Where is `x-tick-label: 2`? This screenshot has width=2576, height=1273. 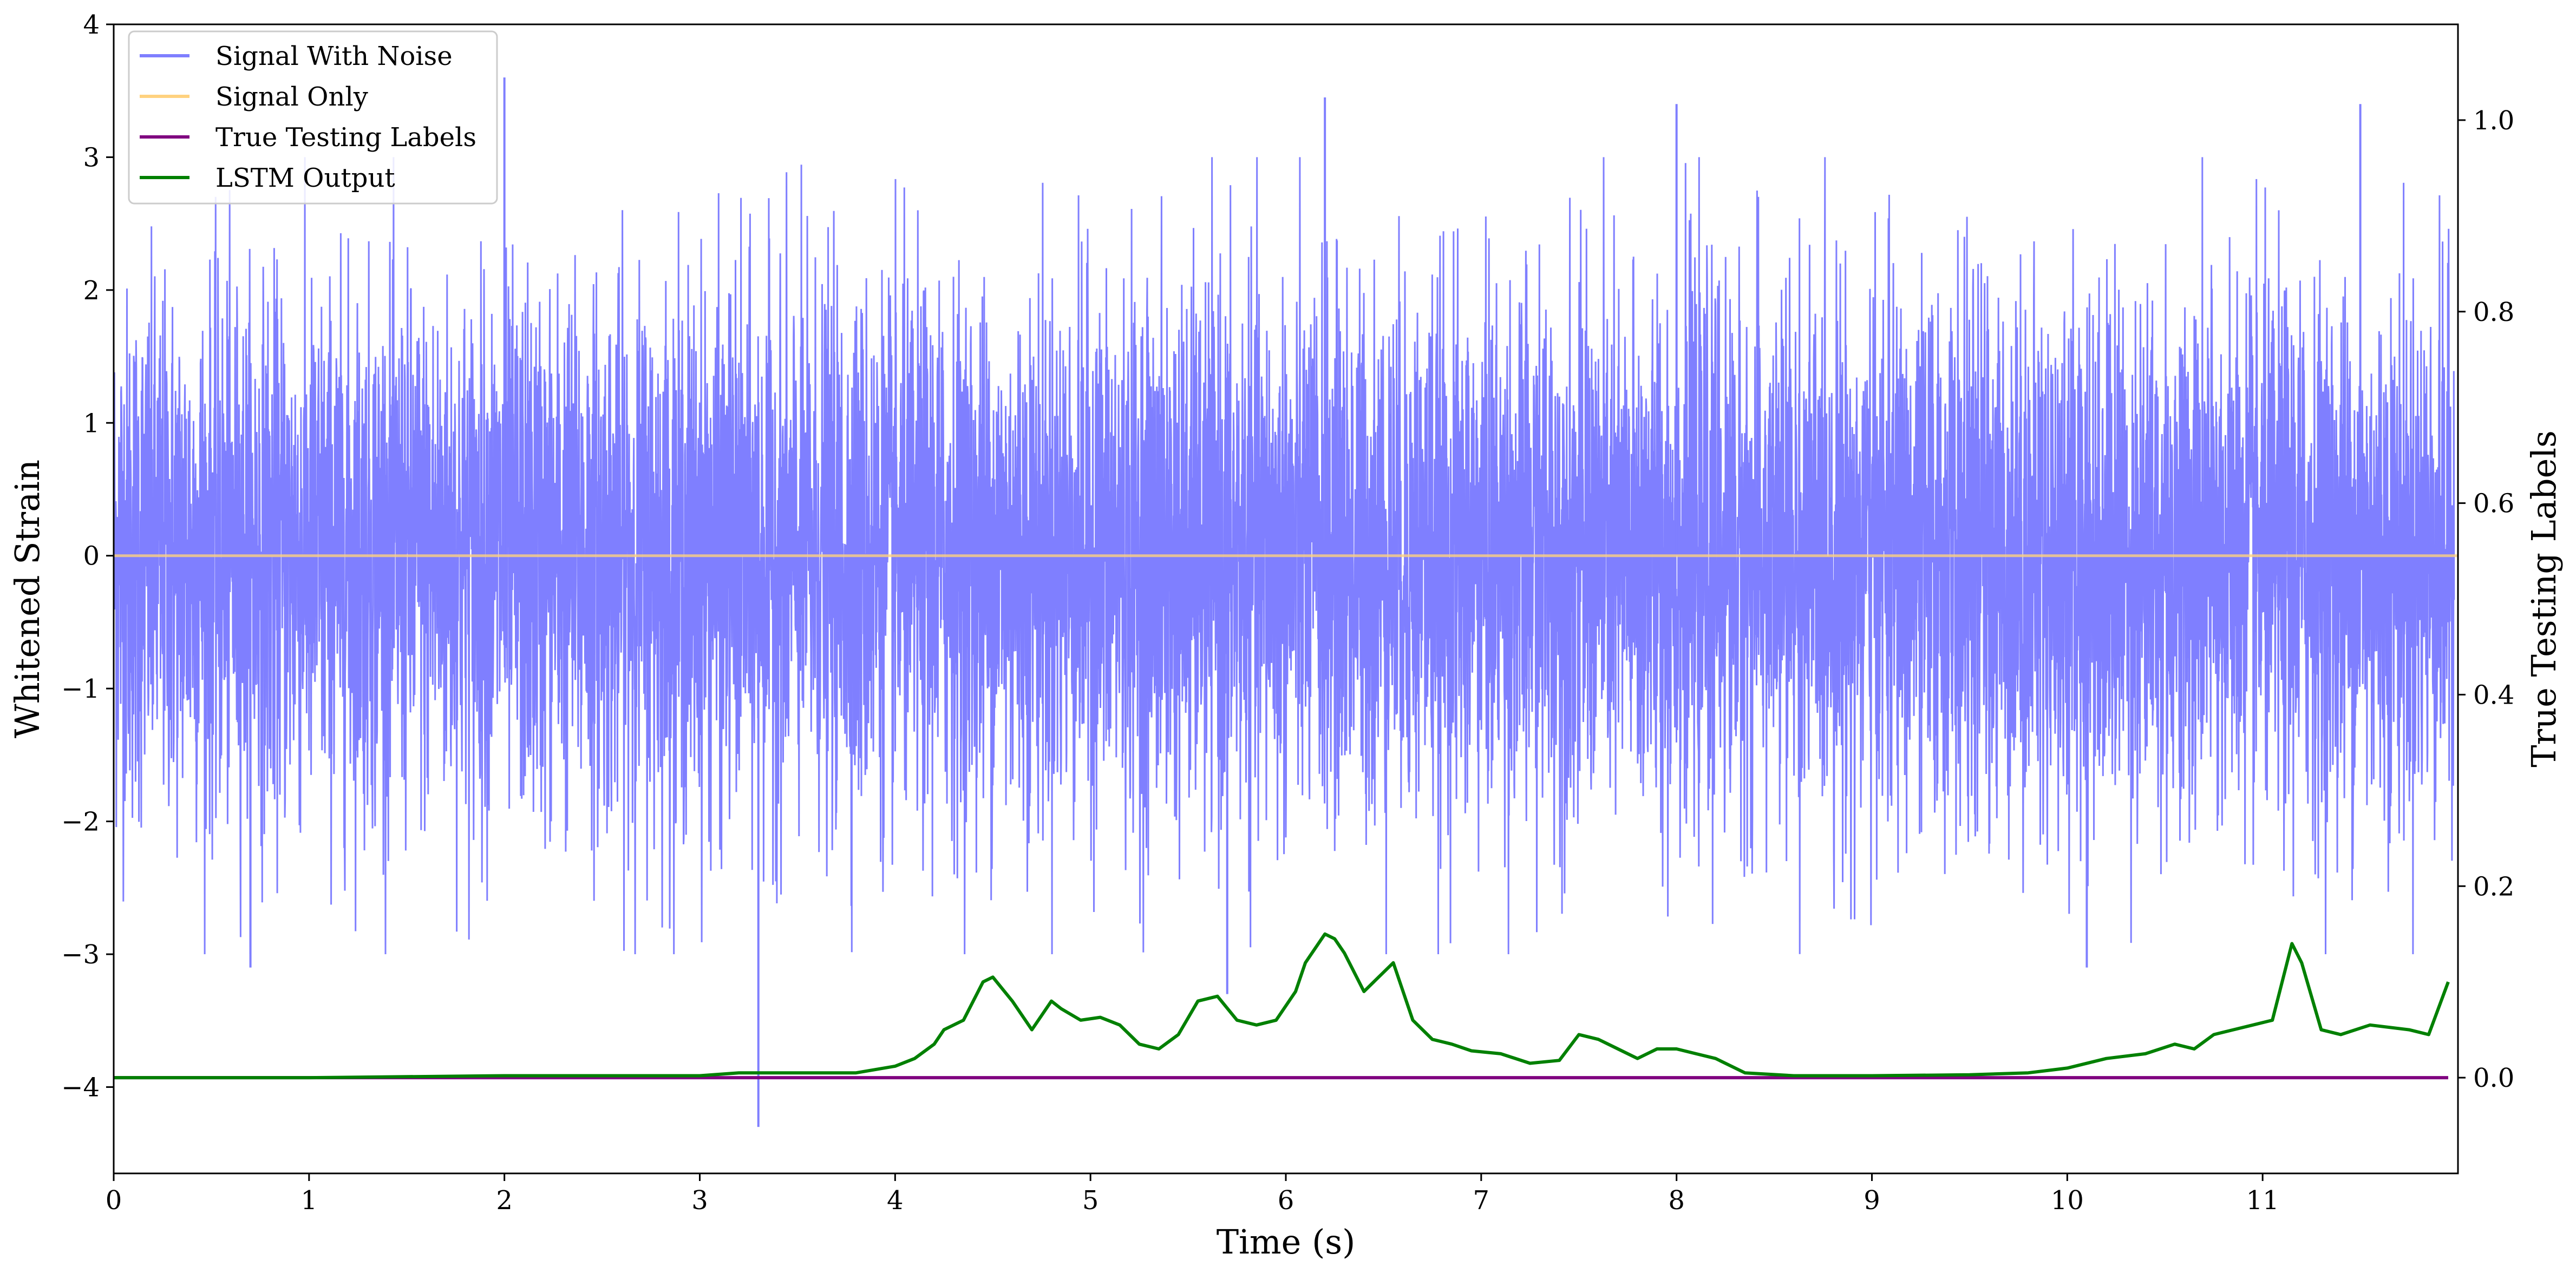 x-tick-label: 2 is located at coordinates (505, 1200).